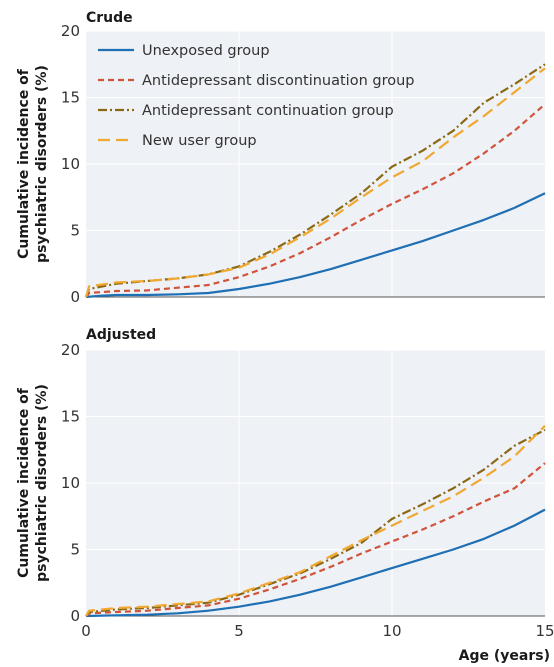  I want to click on legend-entry: Antidepressant continuation group, so click(268, 111).